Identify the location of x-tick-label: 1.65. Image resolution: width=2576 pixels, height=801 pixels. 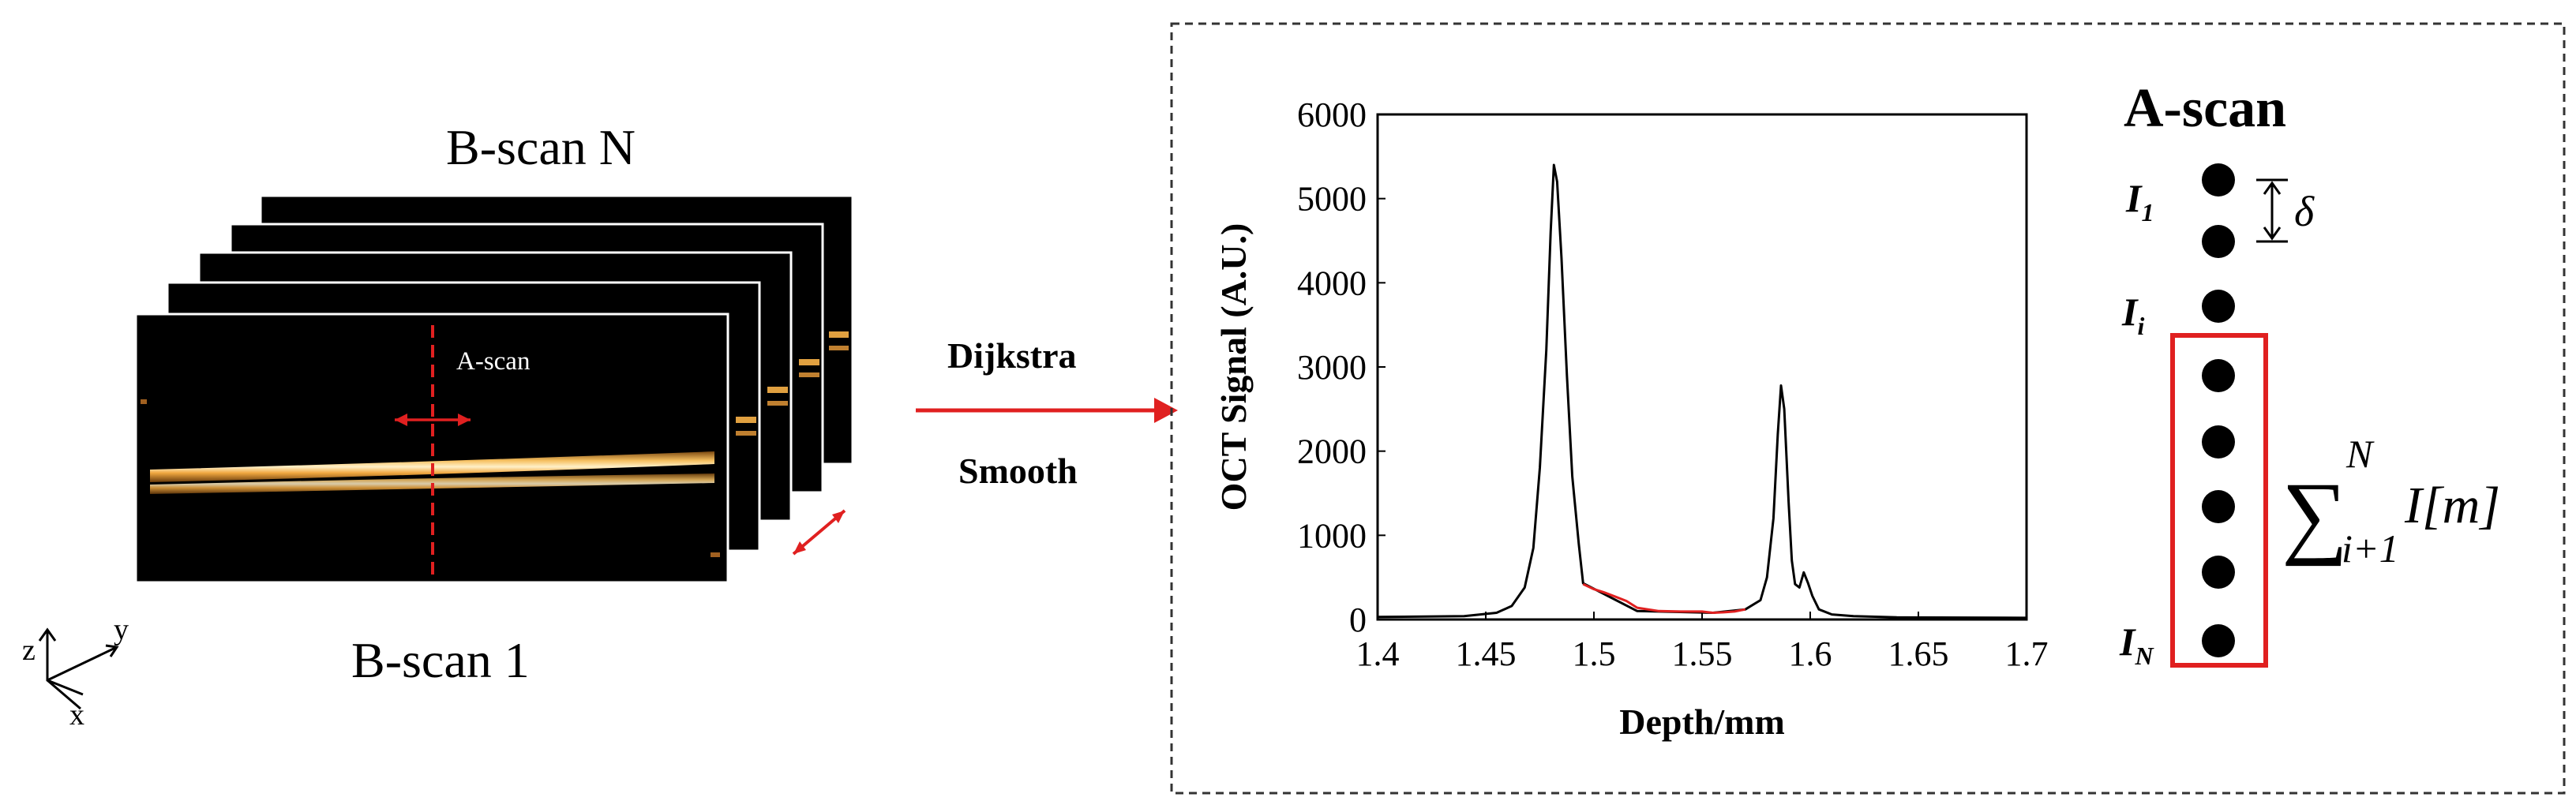
(1919, 653).